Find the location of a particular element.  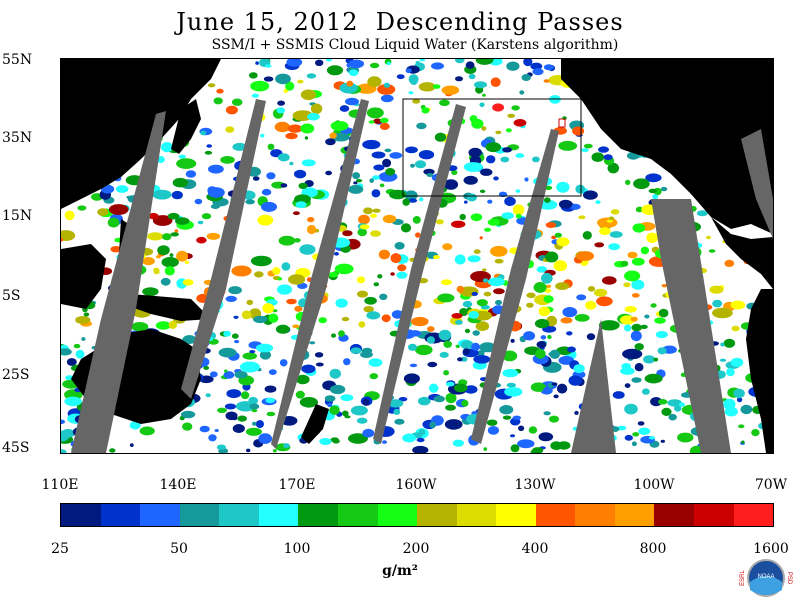

map-title: June 15, 2012 Descending Passes is located at coordinates (400, 22).